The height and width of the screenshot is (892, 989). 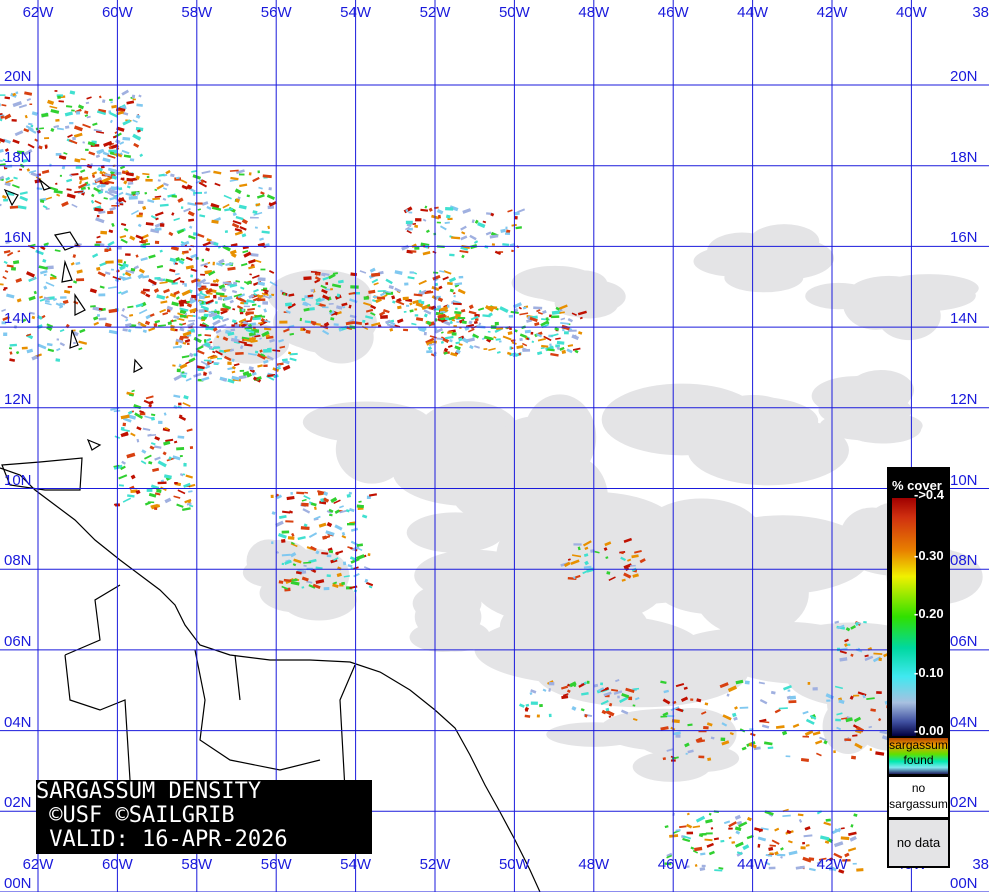 What do you see at coordinates (964, 722) in the screenshot?
I see `latitude-label: 04N` at bounding box center [964, 722].